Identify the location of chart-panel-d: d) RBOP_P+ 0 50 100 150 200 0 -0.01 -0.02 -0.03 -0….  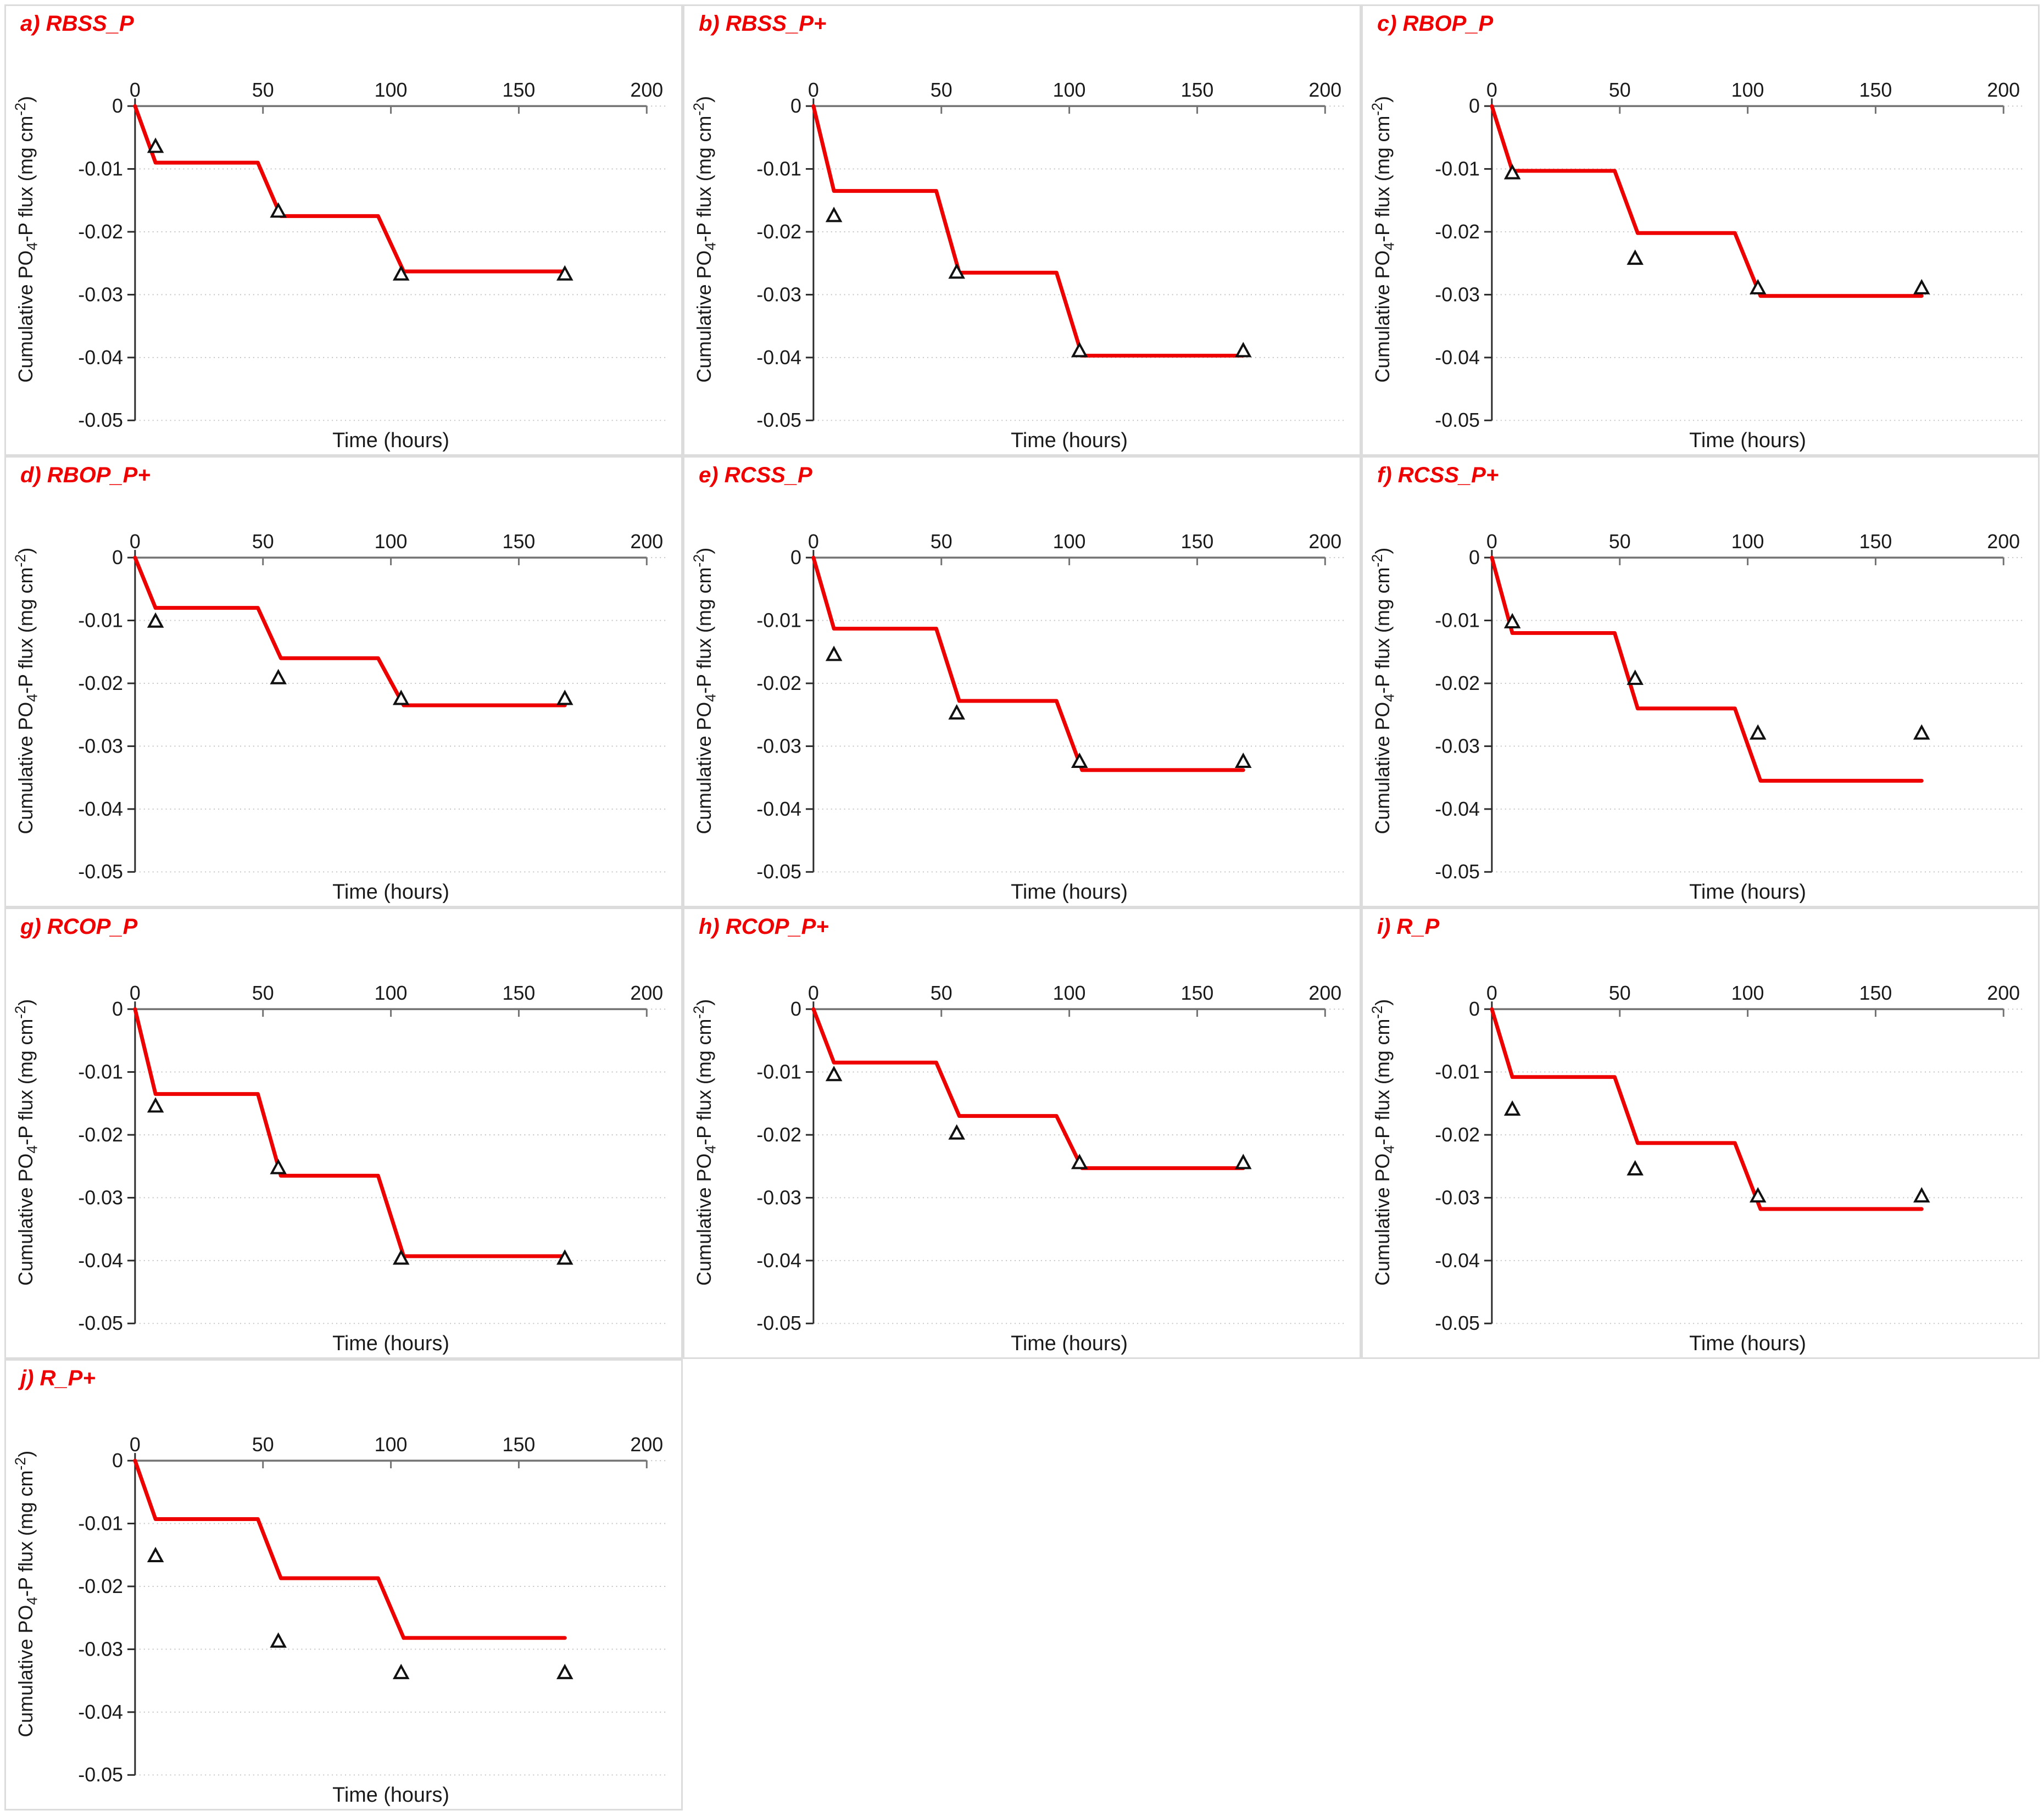
(344, 682).